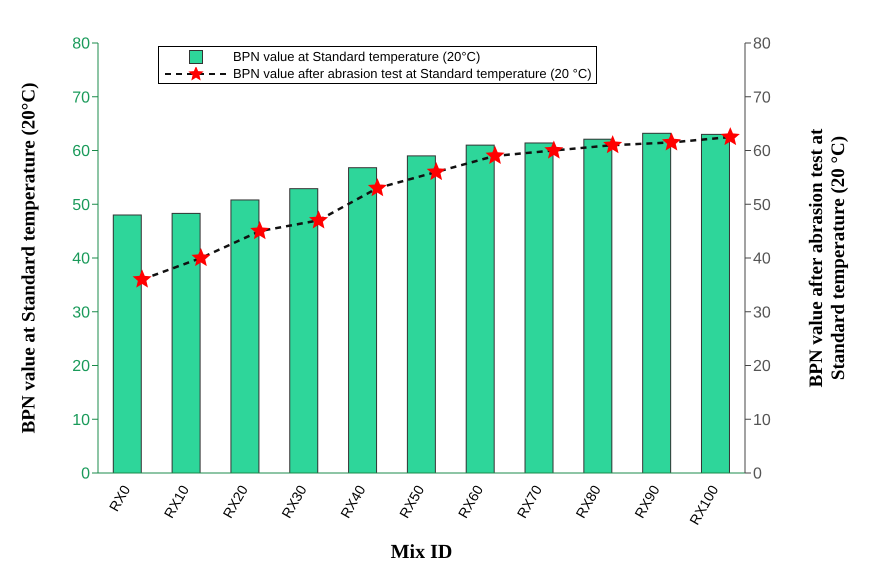 This screenshot has width=873, height=578. What do you see at coordinates (762, 151) in the screenshot?
I see `y2-tick-label: 60` at bounding box center [762, 151].